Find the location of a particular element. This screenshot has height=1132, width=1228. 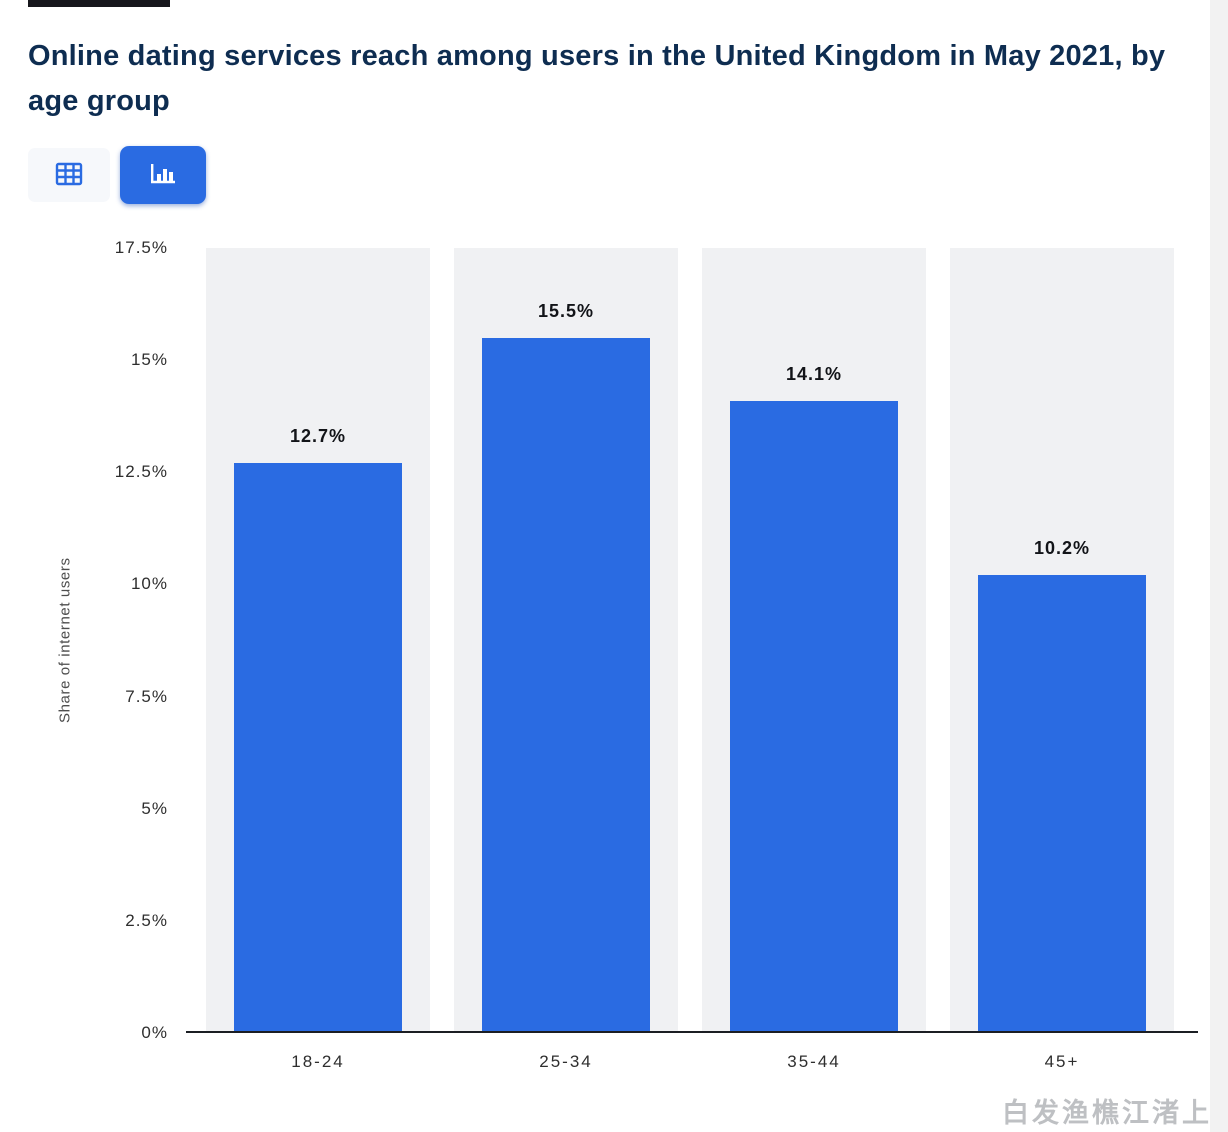

x-category-label: 18-24 is located at coordinates (318, 1061).